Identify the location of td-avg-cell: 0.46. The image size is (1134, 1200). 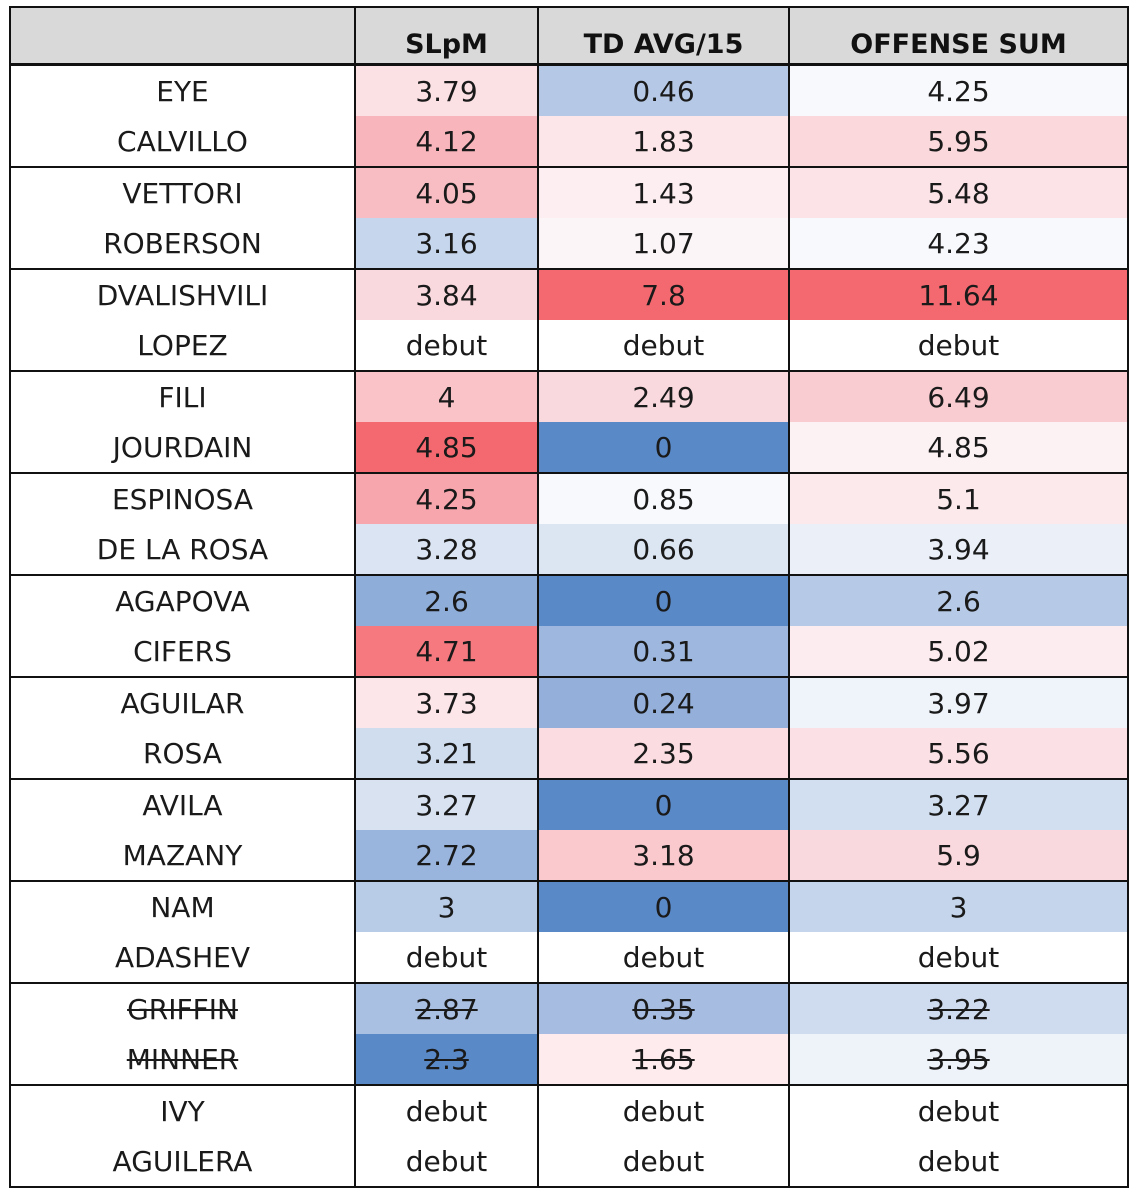
(663, 89).